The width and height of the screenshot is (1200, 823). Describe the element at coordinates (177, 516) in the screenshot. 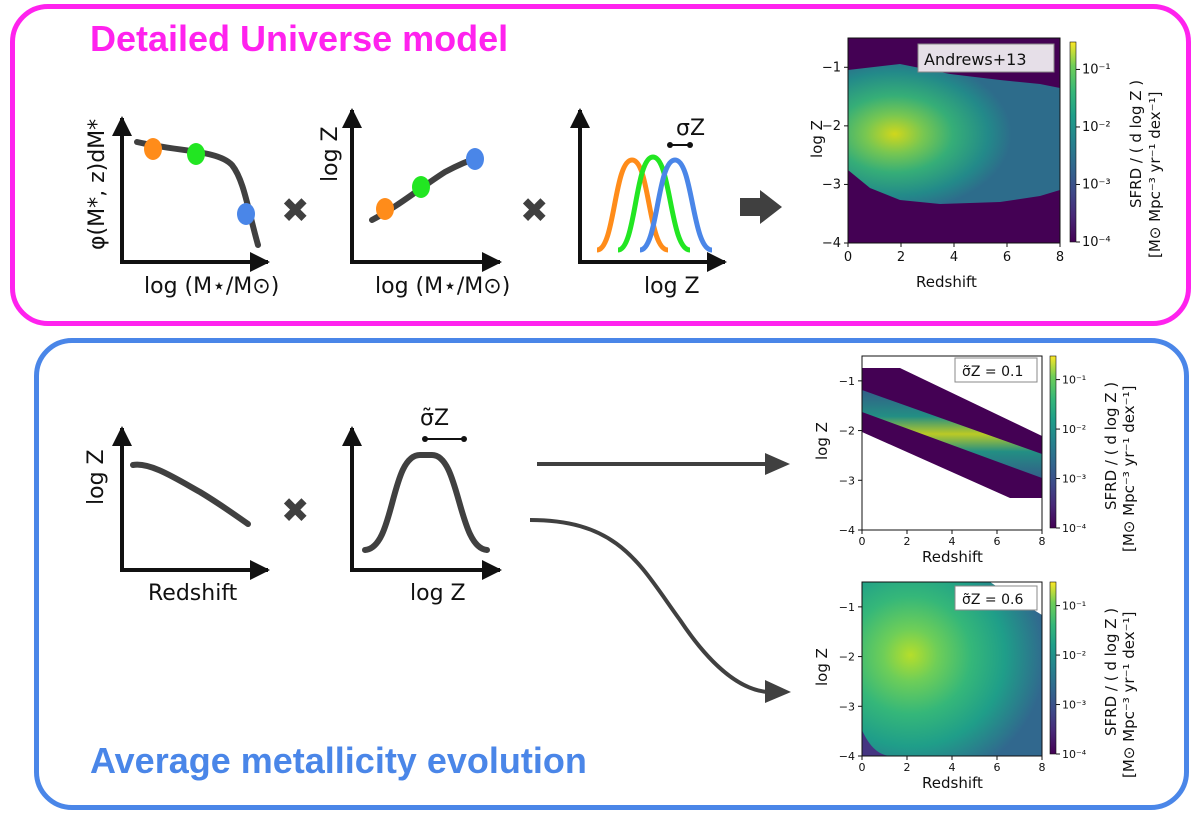

I see `metallicity-evolution-sketch: log Z Redshift` at that location.